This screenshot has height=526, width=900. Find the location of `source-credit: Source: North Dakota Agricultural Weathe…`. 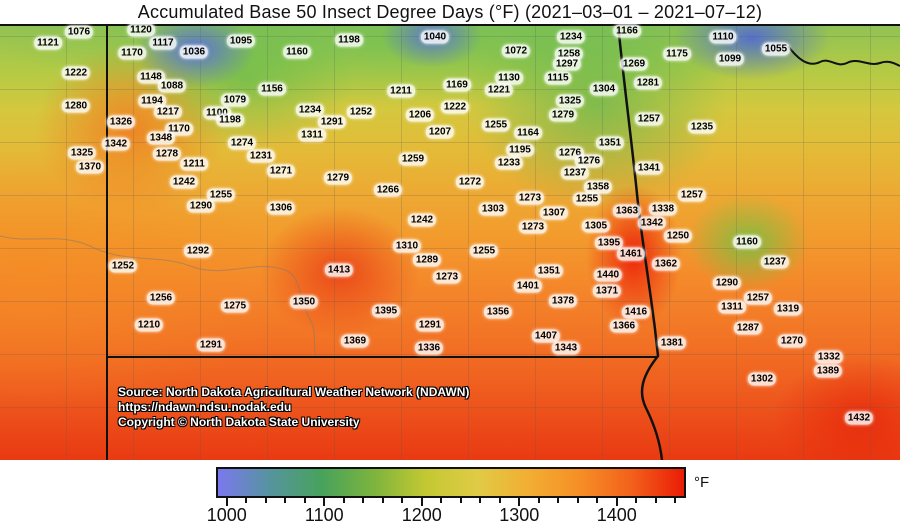

source-credit: Source: North Dakota Agricultural Weathe… is located at coordinates (293, 407).